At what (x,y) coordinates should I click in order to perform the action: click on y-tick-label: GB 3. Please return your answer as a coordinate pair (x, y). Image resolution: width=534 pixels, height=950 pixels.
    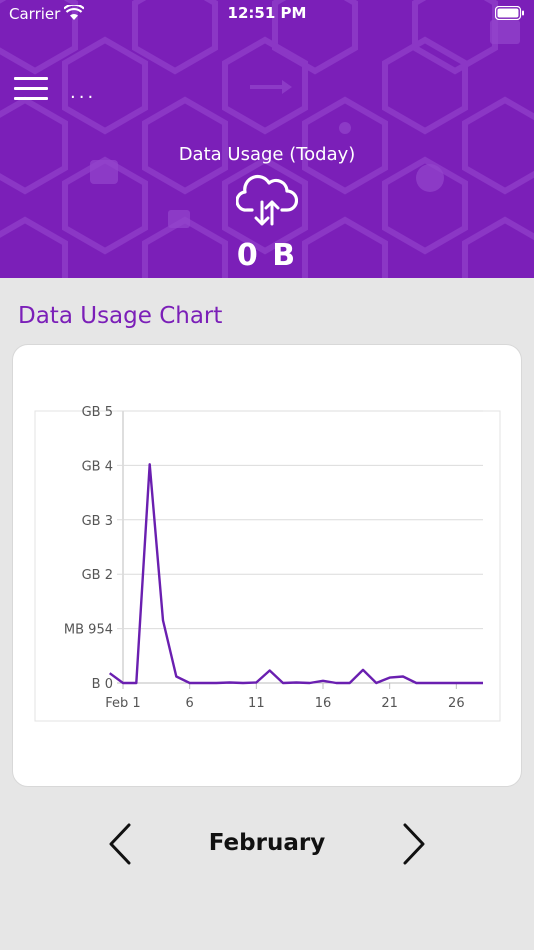
    Looking at the image, I should click on (97, 521).